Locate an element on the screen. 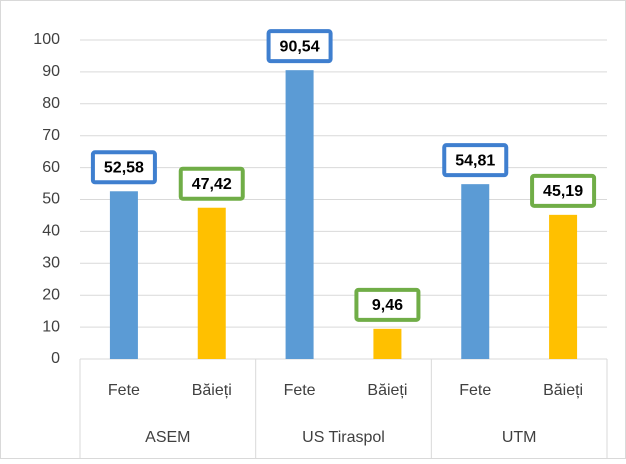 The width and height of the screenshot is (626, 464). y-tick-label: 80 is located at coordinates (51, 103).